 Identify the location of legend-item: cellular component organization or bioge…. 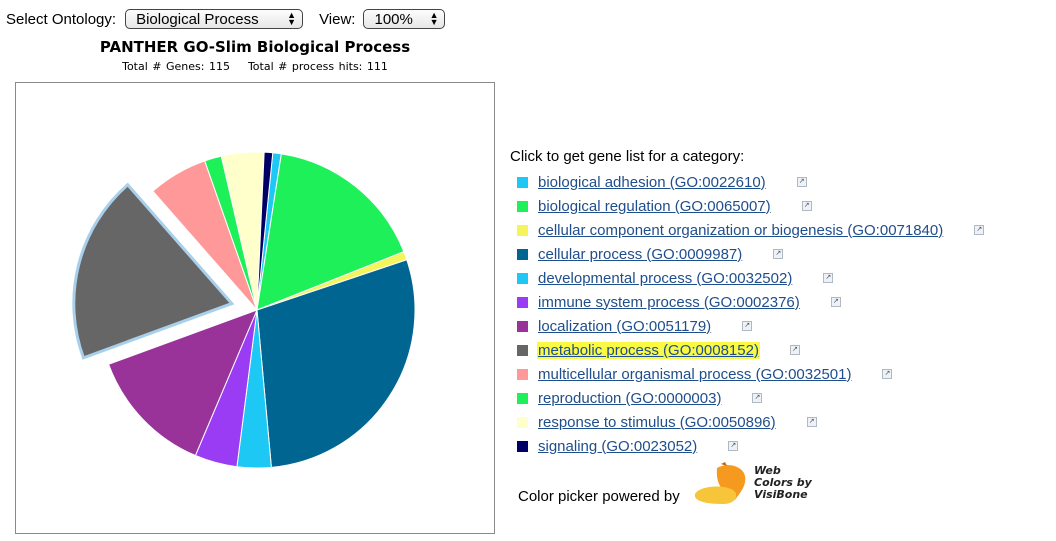
(751, 230).